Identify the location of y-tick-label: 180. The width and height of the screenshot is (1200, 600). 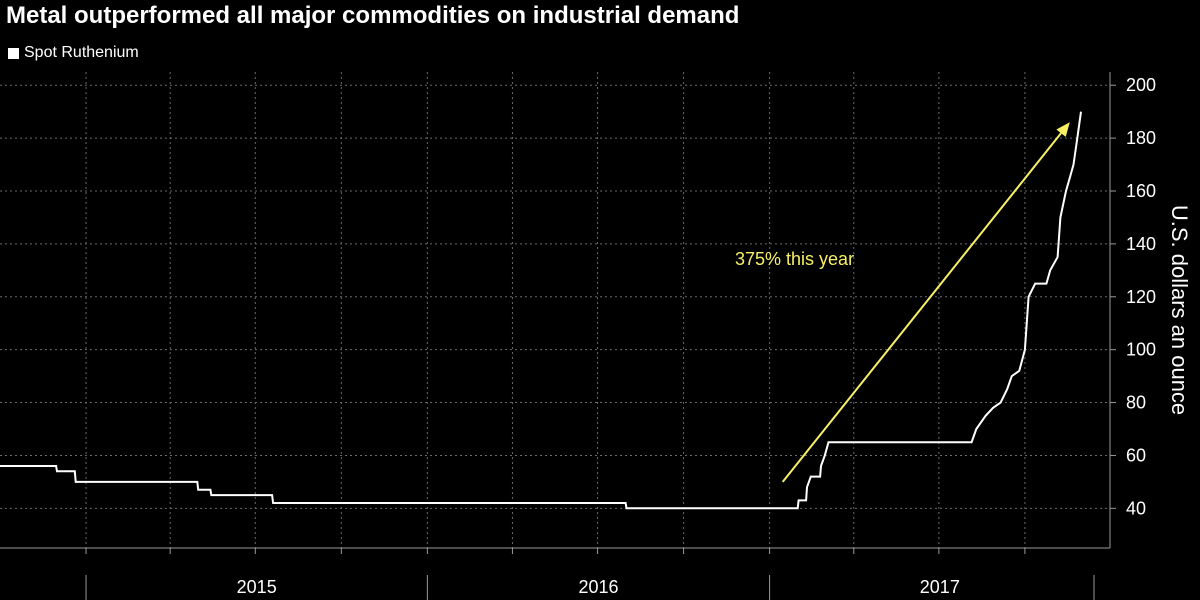
(1141, 138).